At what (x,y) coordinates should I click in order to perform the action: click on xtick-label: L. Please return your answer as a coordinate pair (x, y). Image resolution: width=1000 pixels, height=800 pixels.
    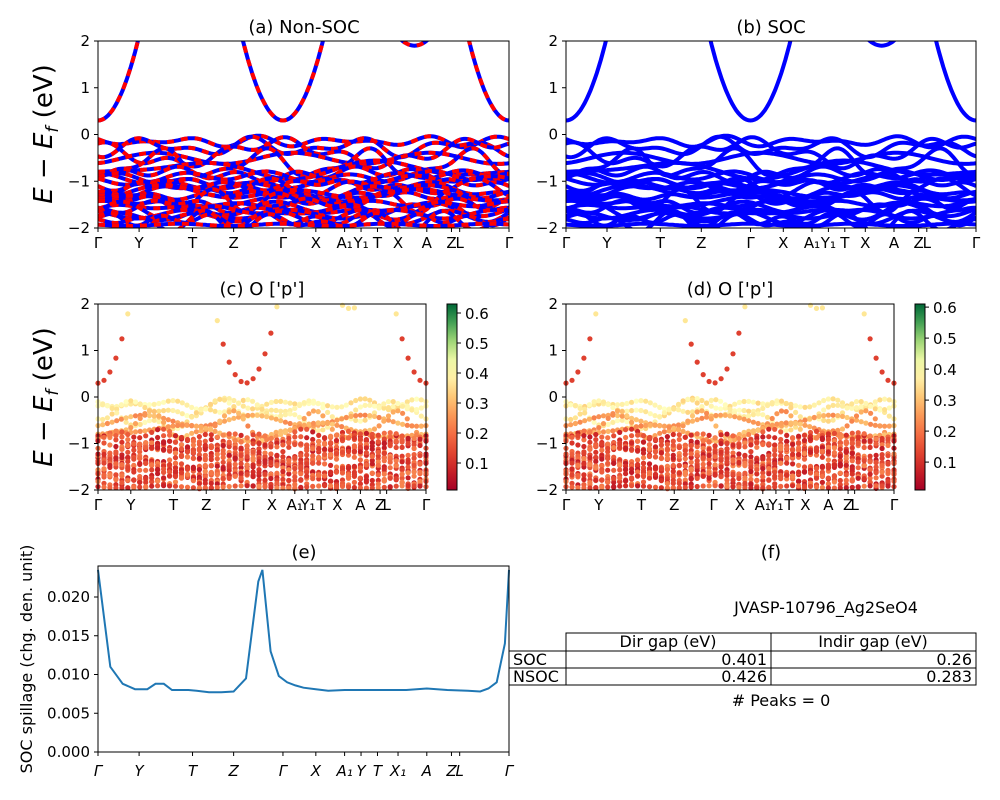
    Looking at the image, I should click on (460, 243).